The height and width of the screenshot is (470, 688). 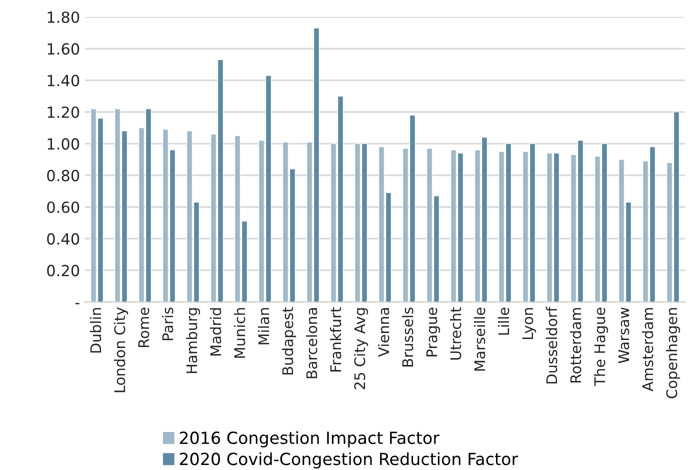 I want to click on x-tick-label: Brussels, so click(x=408, y=337).